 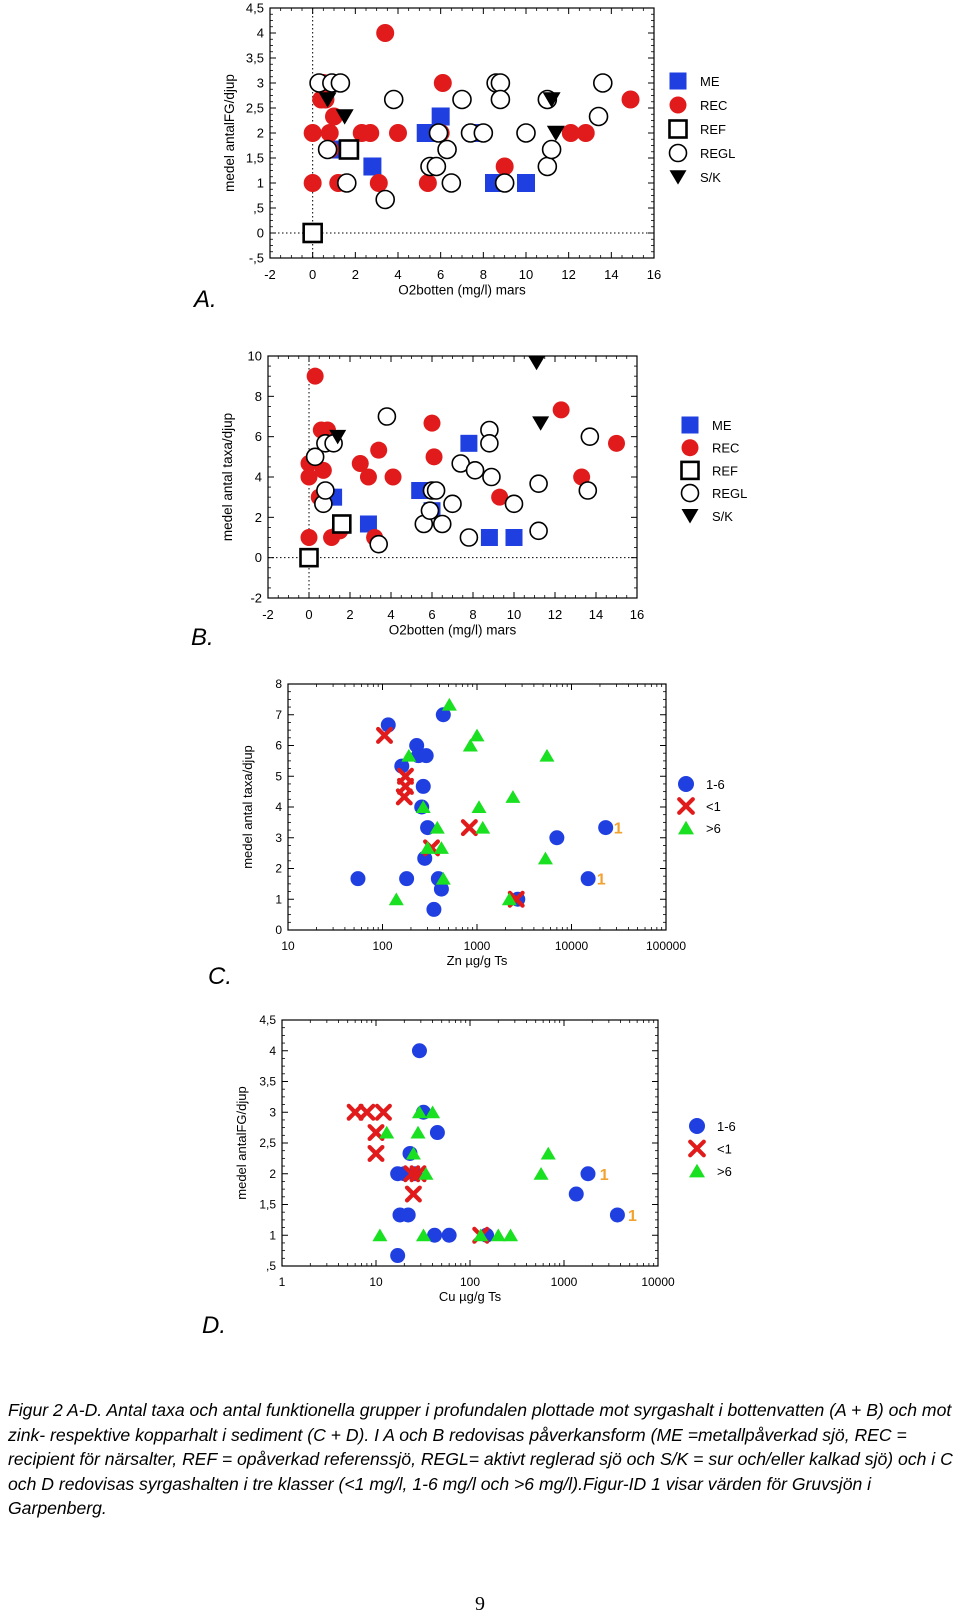 What do you see at coordinates (678, 105) in the screenshot?
I see `legend-marker-rec` at bounding box center [678, 105].